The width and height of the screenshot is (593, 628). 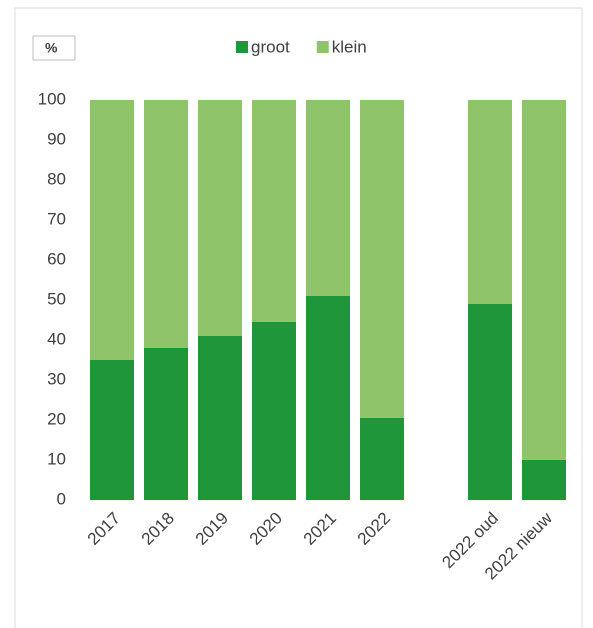 I want to click on y-tick-label: 90, so click(x=56, y=138).